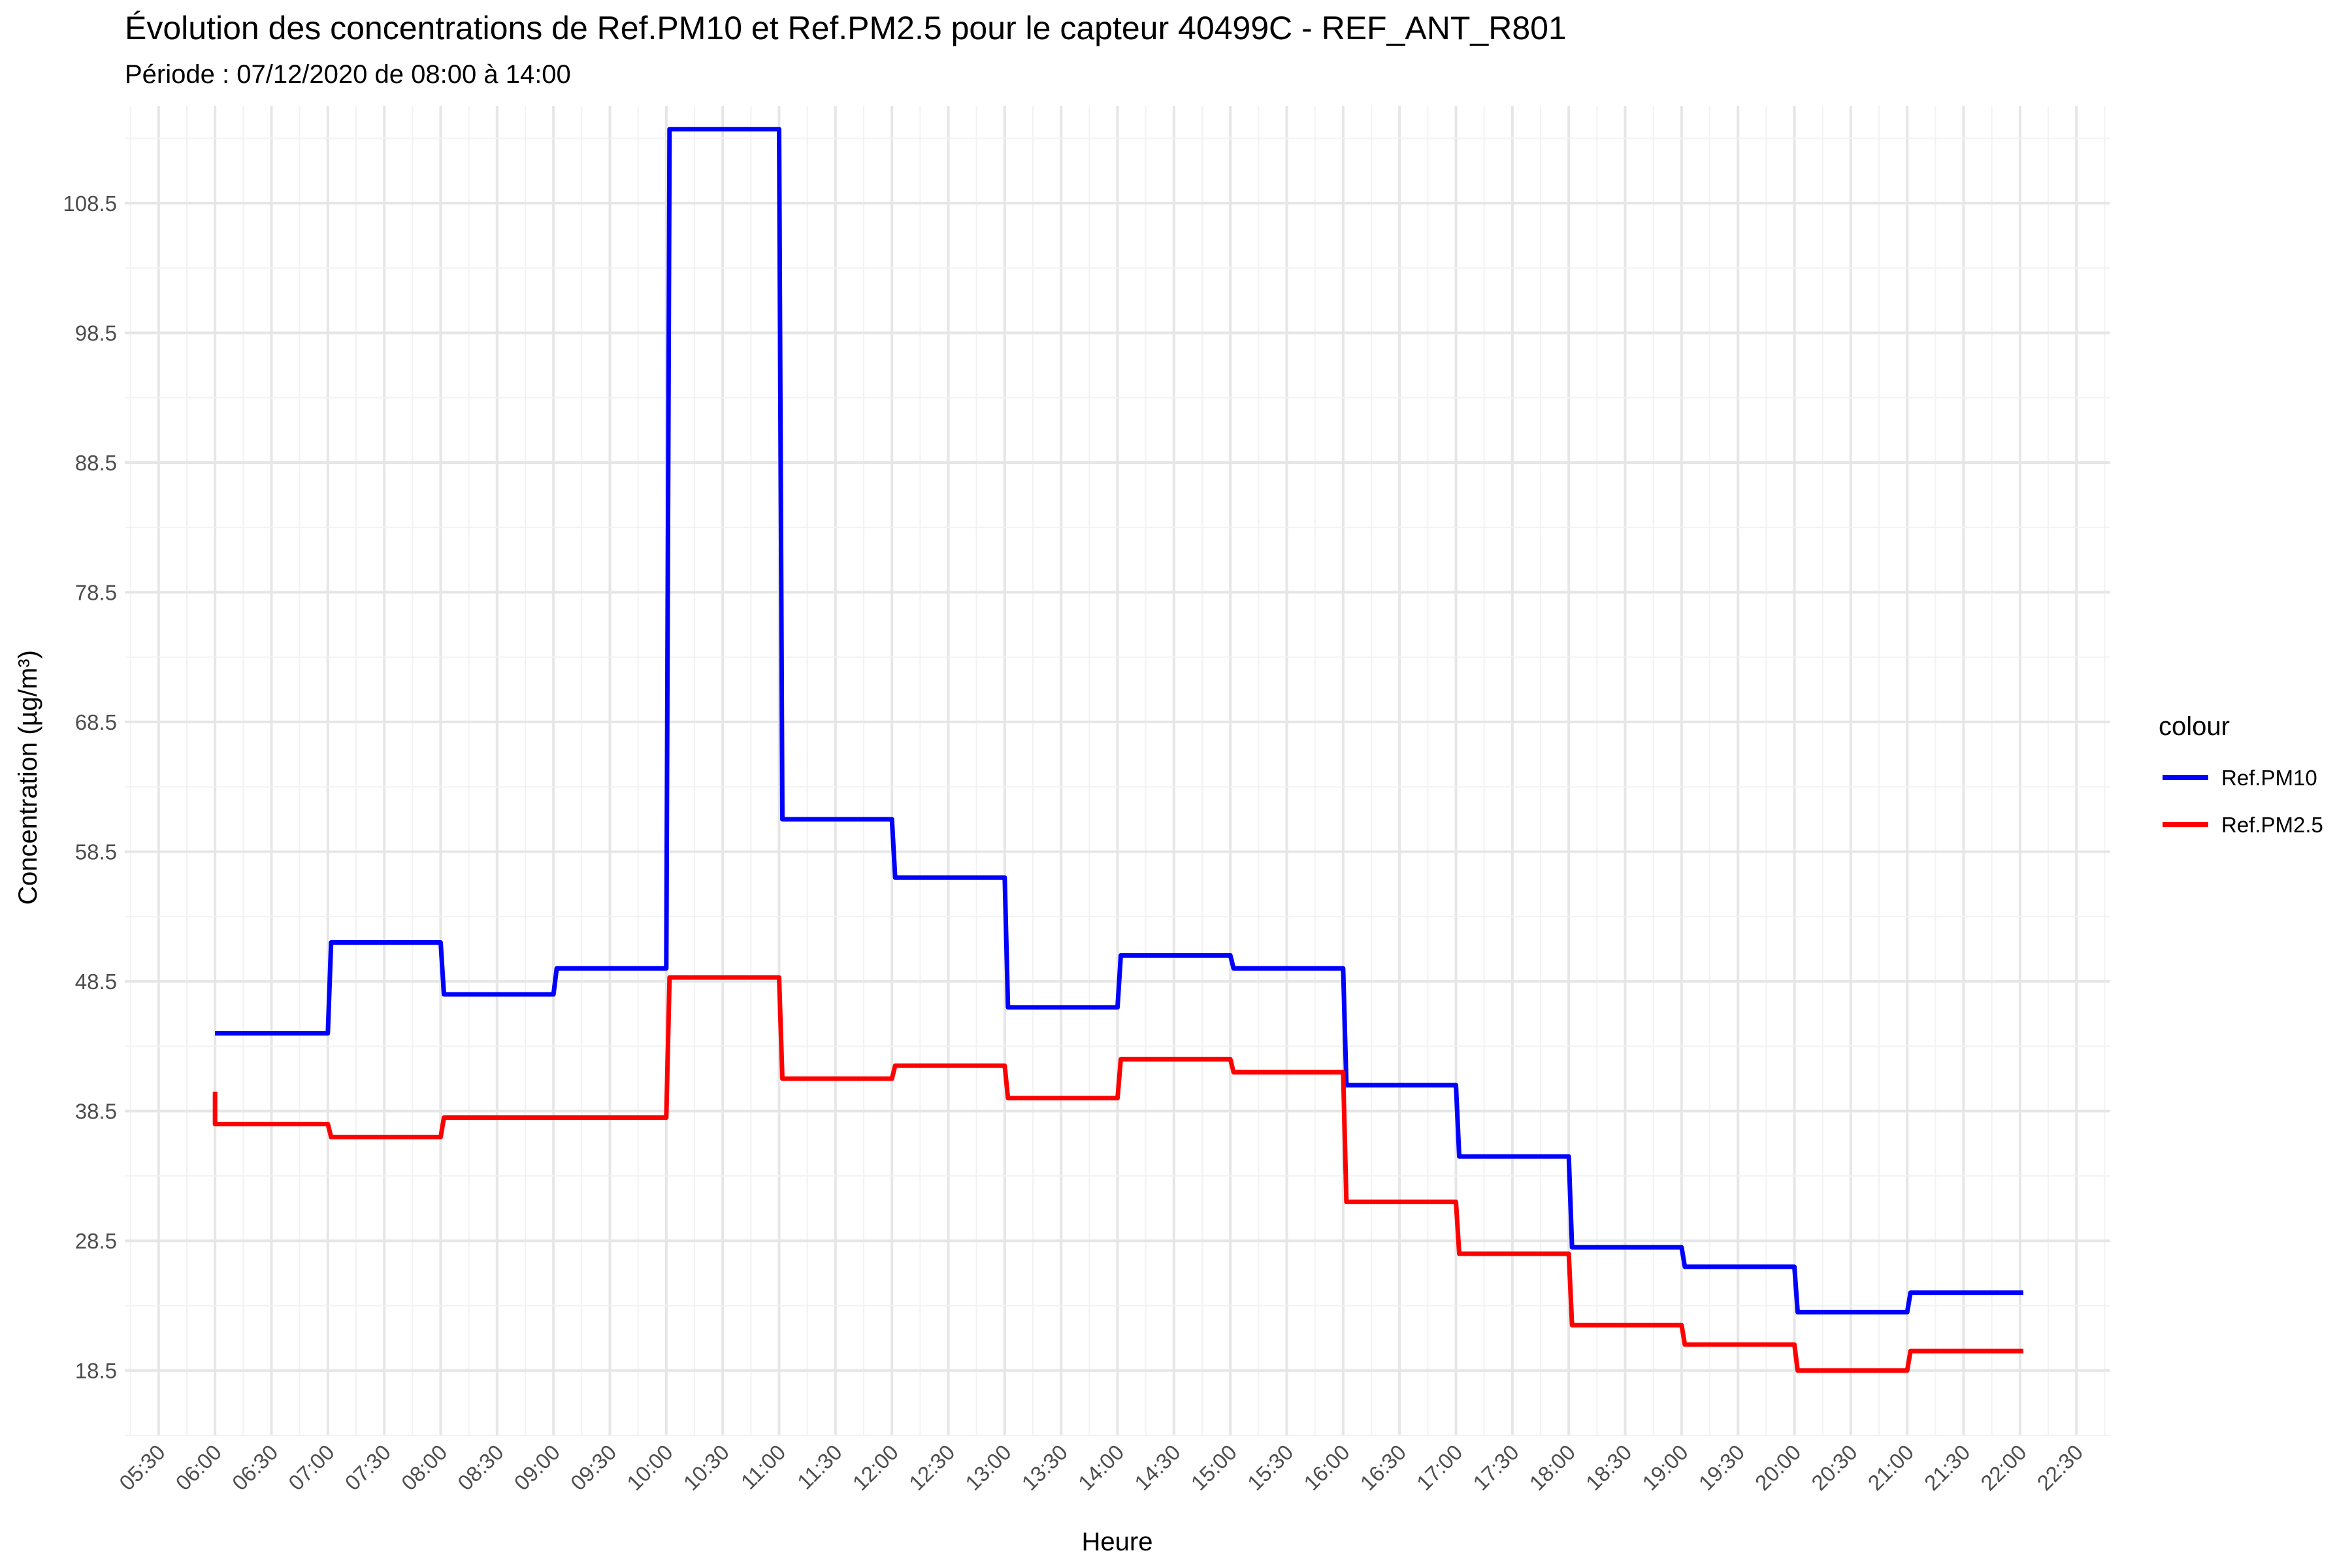 This screenshot has height=1568, width=2352. I want to click on x-tick-label: 13:30, so click(1045, 1467).